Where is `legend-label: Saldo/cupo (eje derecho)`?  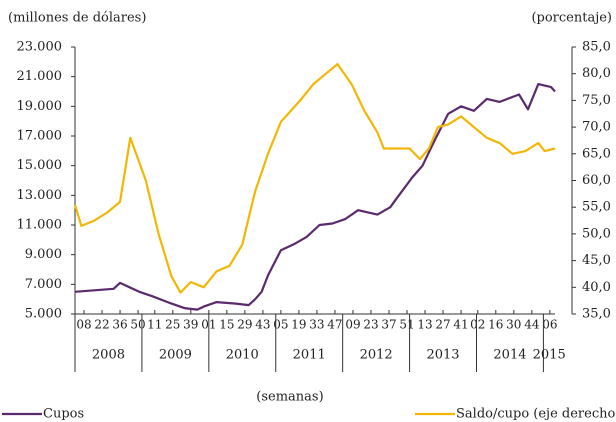
legend-label: Saldo/cupo (eje derecho) is located at coordinates (536, 414).